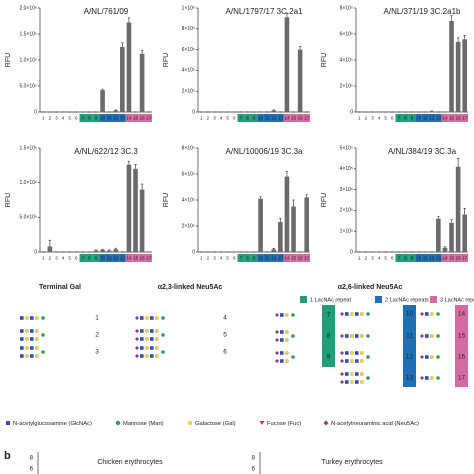 The height and width of the screenshot is (474, 474). I want to click on y-tick-label: 4×10⁵, so click(188, 200).